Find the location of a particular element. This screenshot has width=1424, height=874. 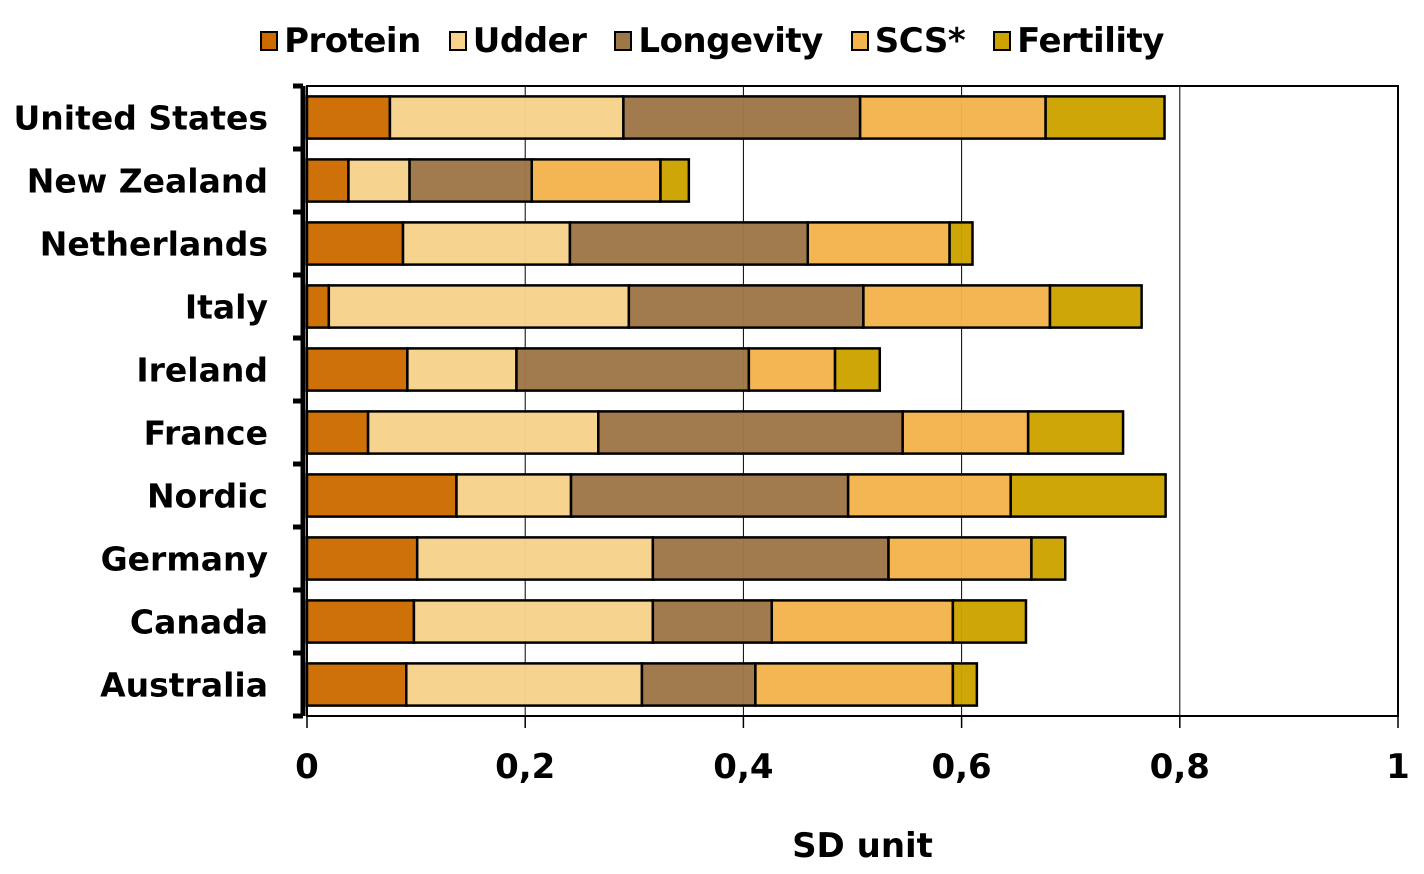

legend-item: Udder is located at coordinates (517, 41).